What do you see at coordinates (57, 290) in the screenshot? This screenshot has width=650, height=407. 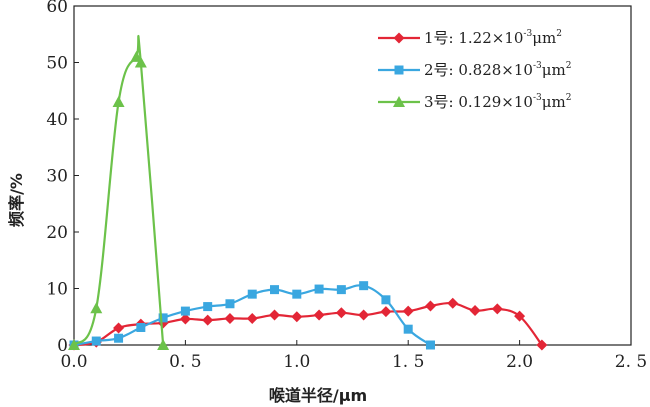 I see `y-tick-label: 10` at bounding box center [57, 290].